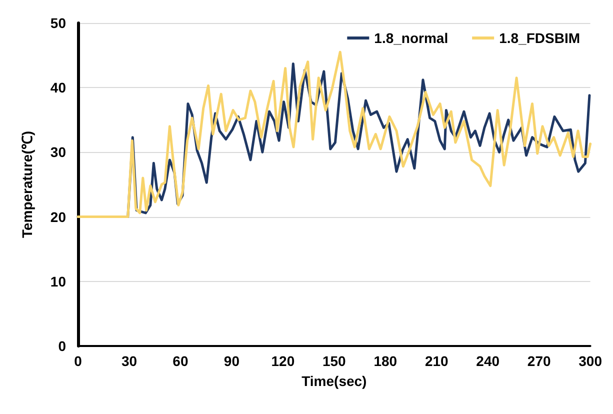 The height and width of the screenshot is (414, 613). Describe the element at coordinates (334, 361) in the screenshot. I see `x-tick-label: 150` at that location.